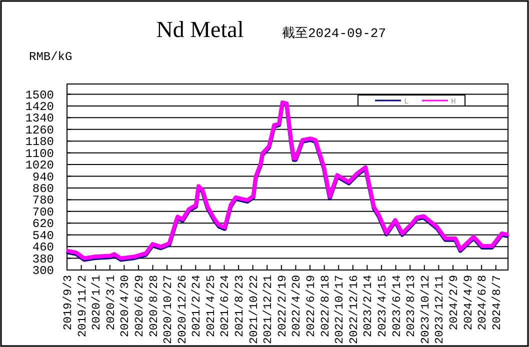  I want to click on x-tick-label: 2024/2/9, so click(454, 302).